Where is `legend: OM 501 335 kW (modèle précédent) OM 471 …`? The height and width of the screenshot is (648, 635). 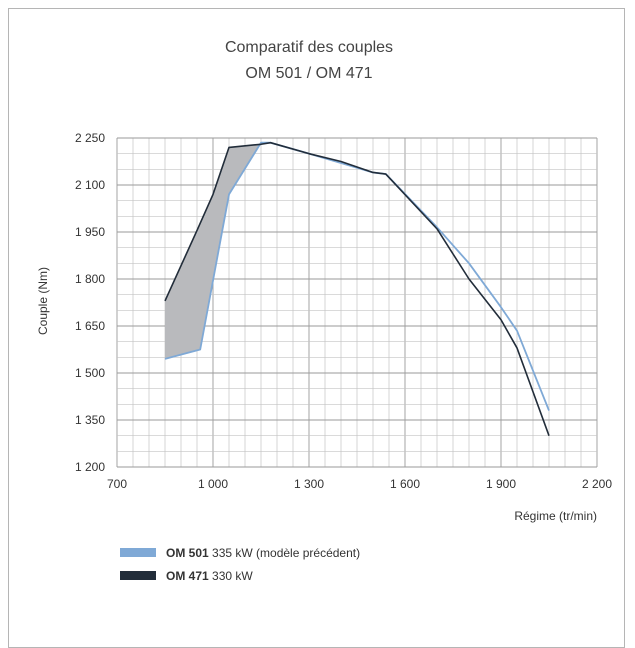 legend: OM 501 335 kW (modèle précédent) OM 471 … is located at coordinates (240, 564).